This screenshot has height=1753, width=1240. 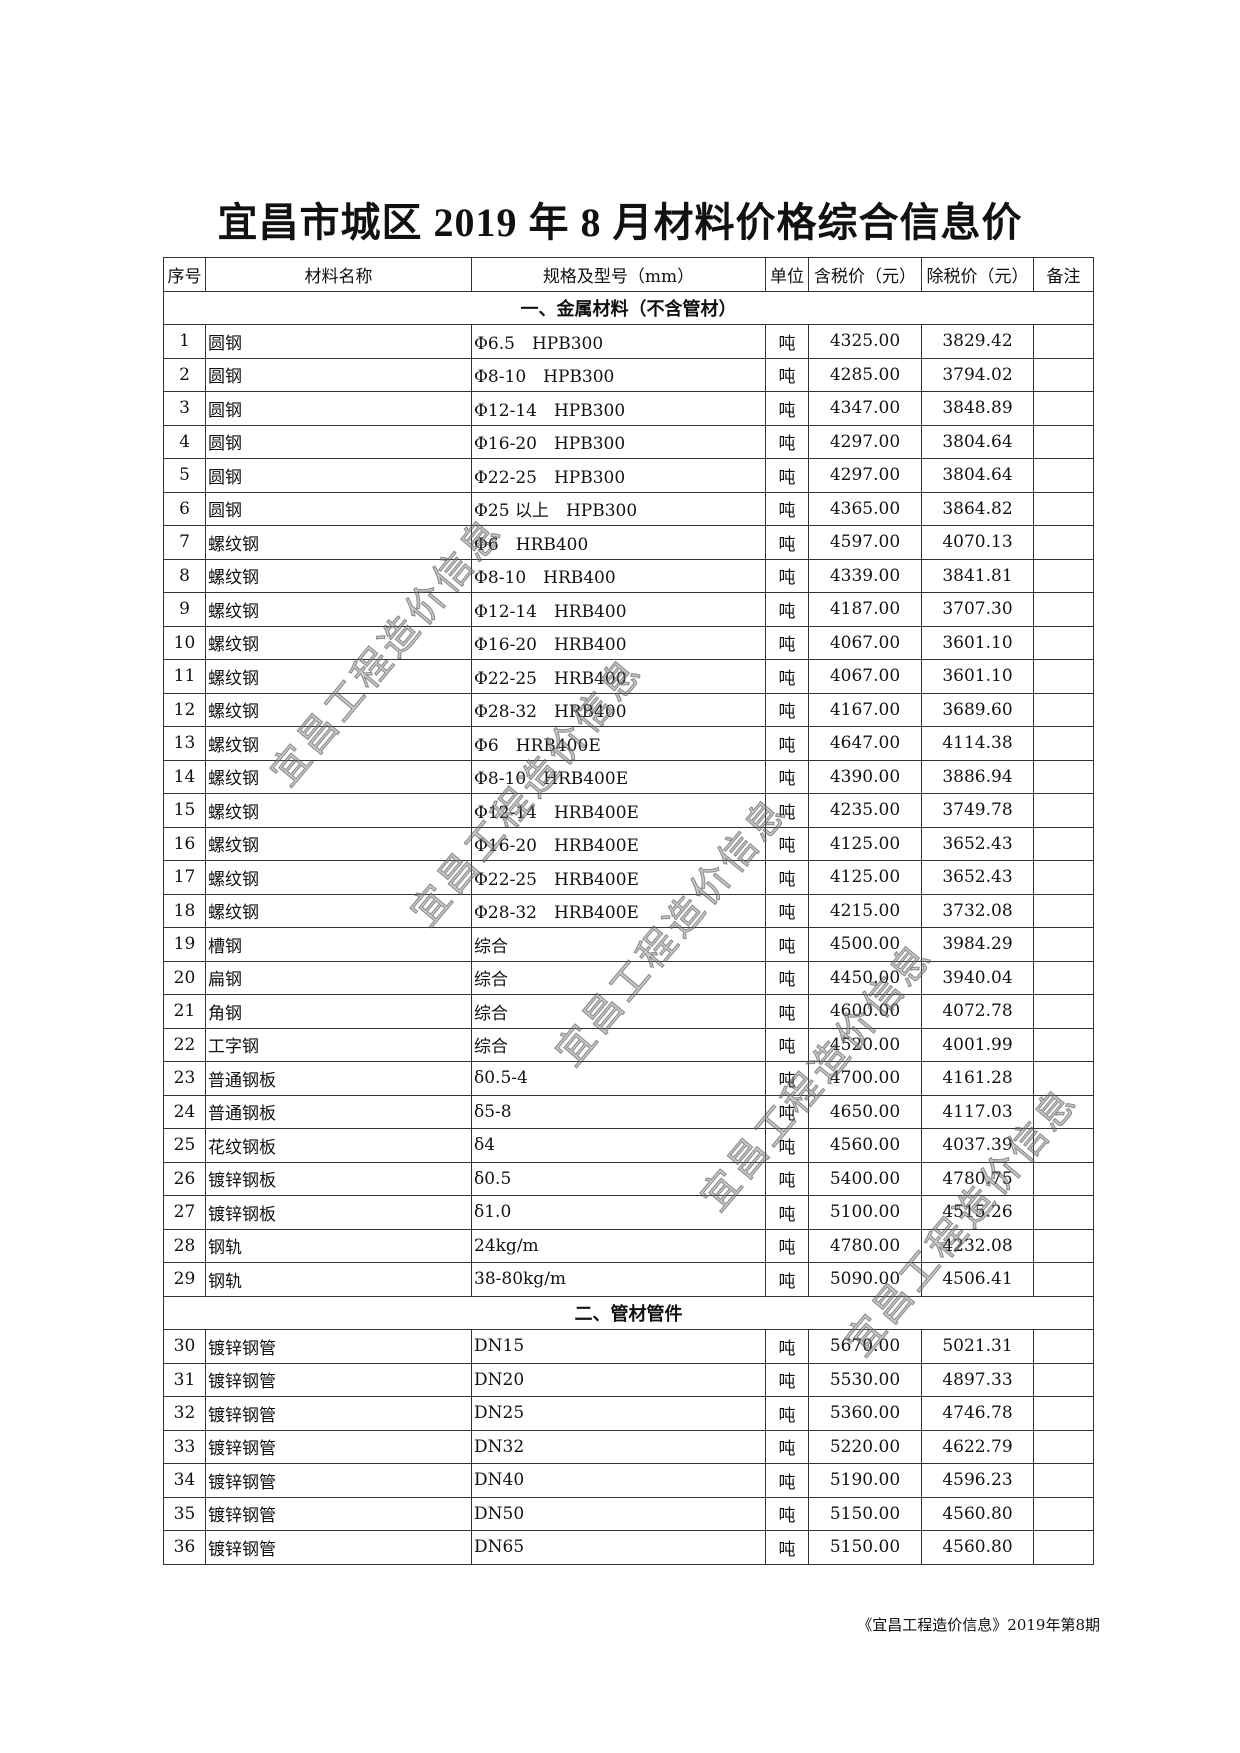 I want to click on table-row: 3 圆钢 Φ12-14 HPB300 吨 4347.00 3848.89, so click(x=628, y=408).